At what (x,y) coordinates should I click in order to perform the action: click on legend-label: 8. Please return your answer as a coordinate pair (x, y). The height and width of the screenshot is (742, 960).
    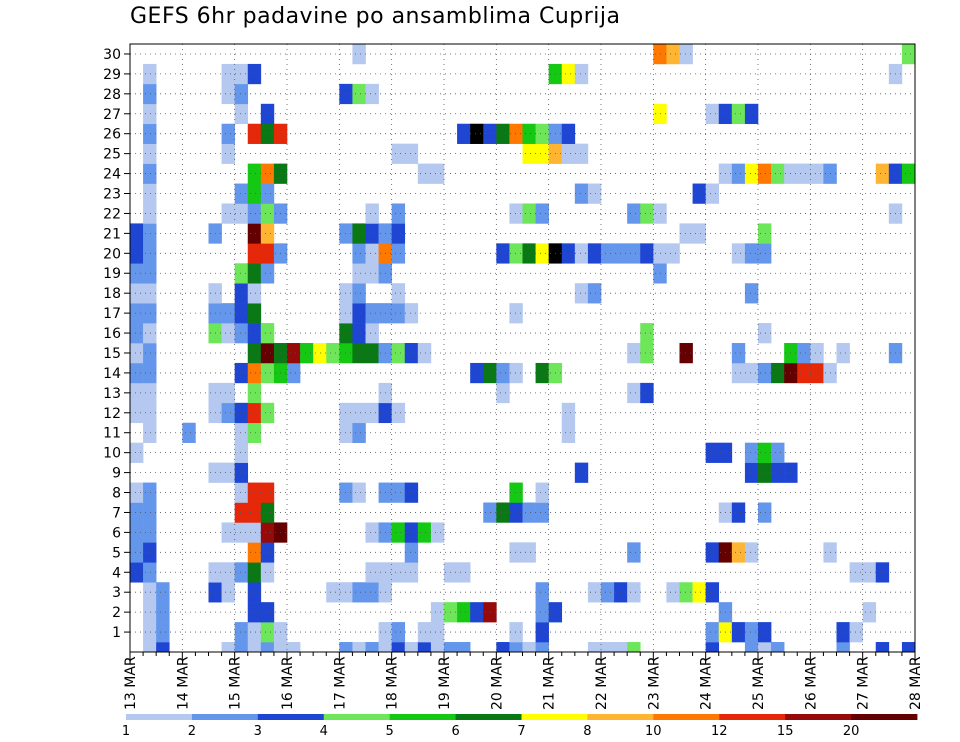
    Looking at the image, I should click on (587, 731).